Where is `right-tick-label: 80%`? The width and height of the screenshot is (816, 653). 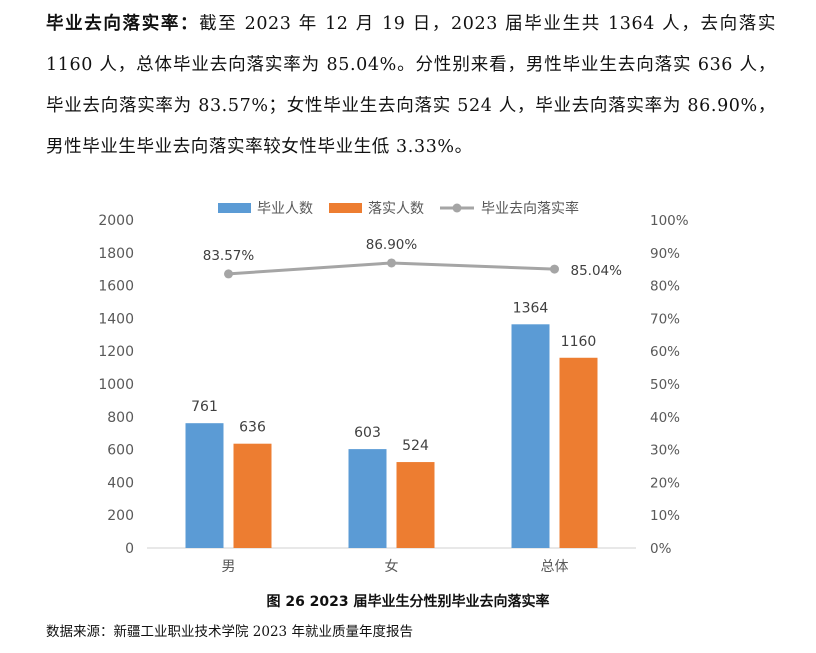 right-tick-label: 80% is located at coordinates (665, 287).